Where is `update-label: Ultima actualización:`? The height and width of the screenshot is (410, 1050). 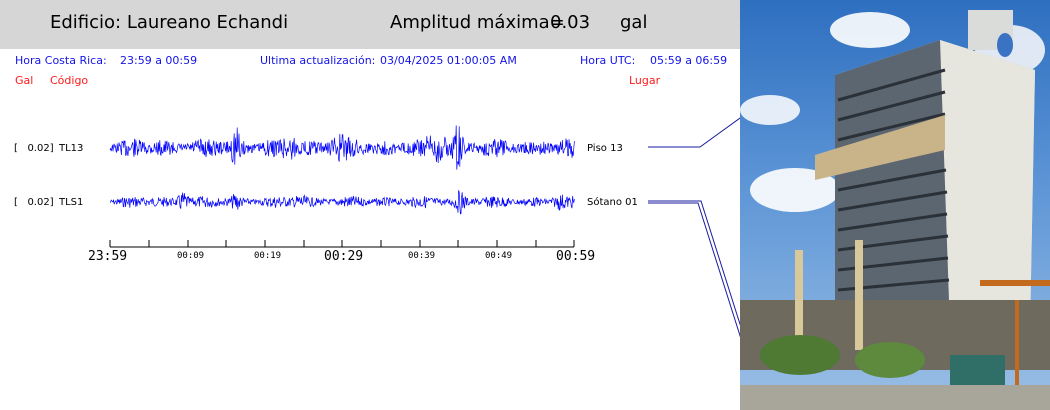
update-label: Ultima actualización: is located at coordinates (318, 60).